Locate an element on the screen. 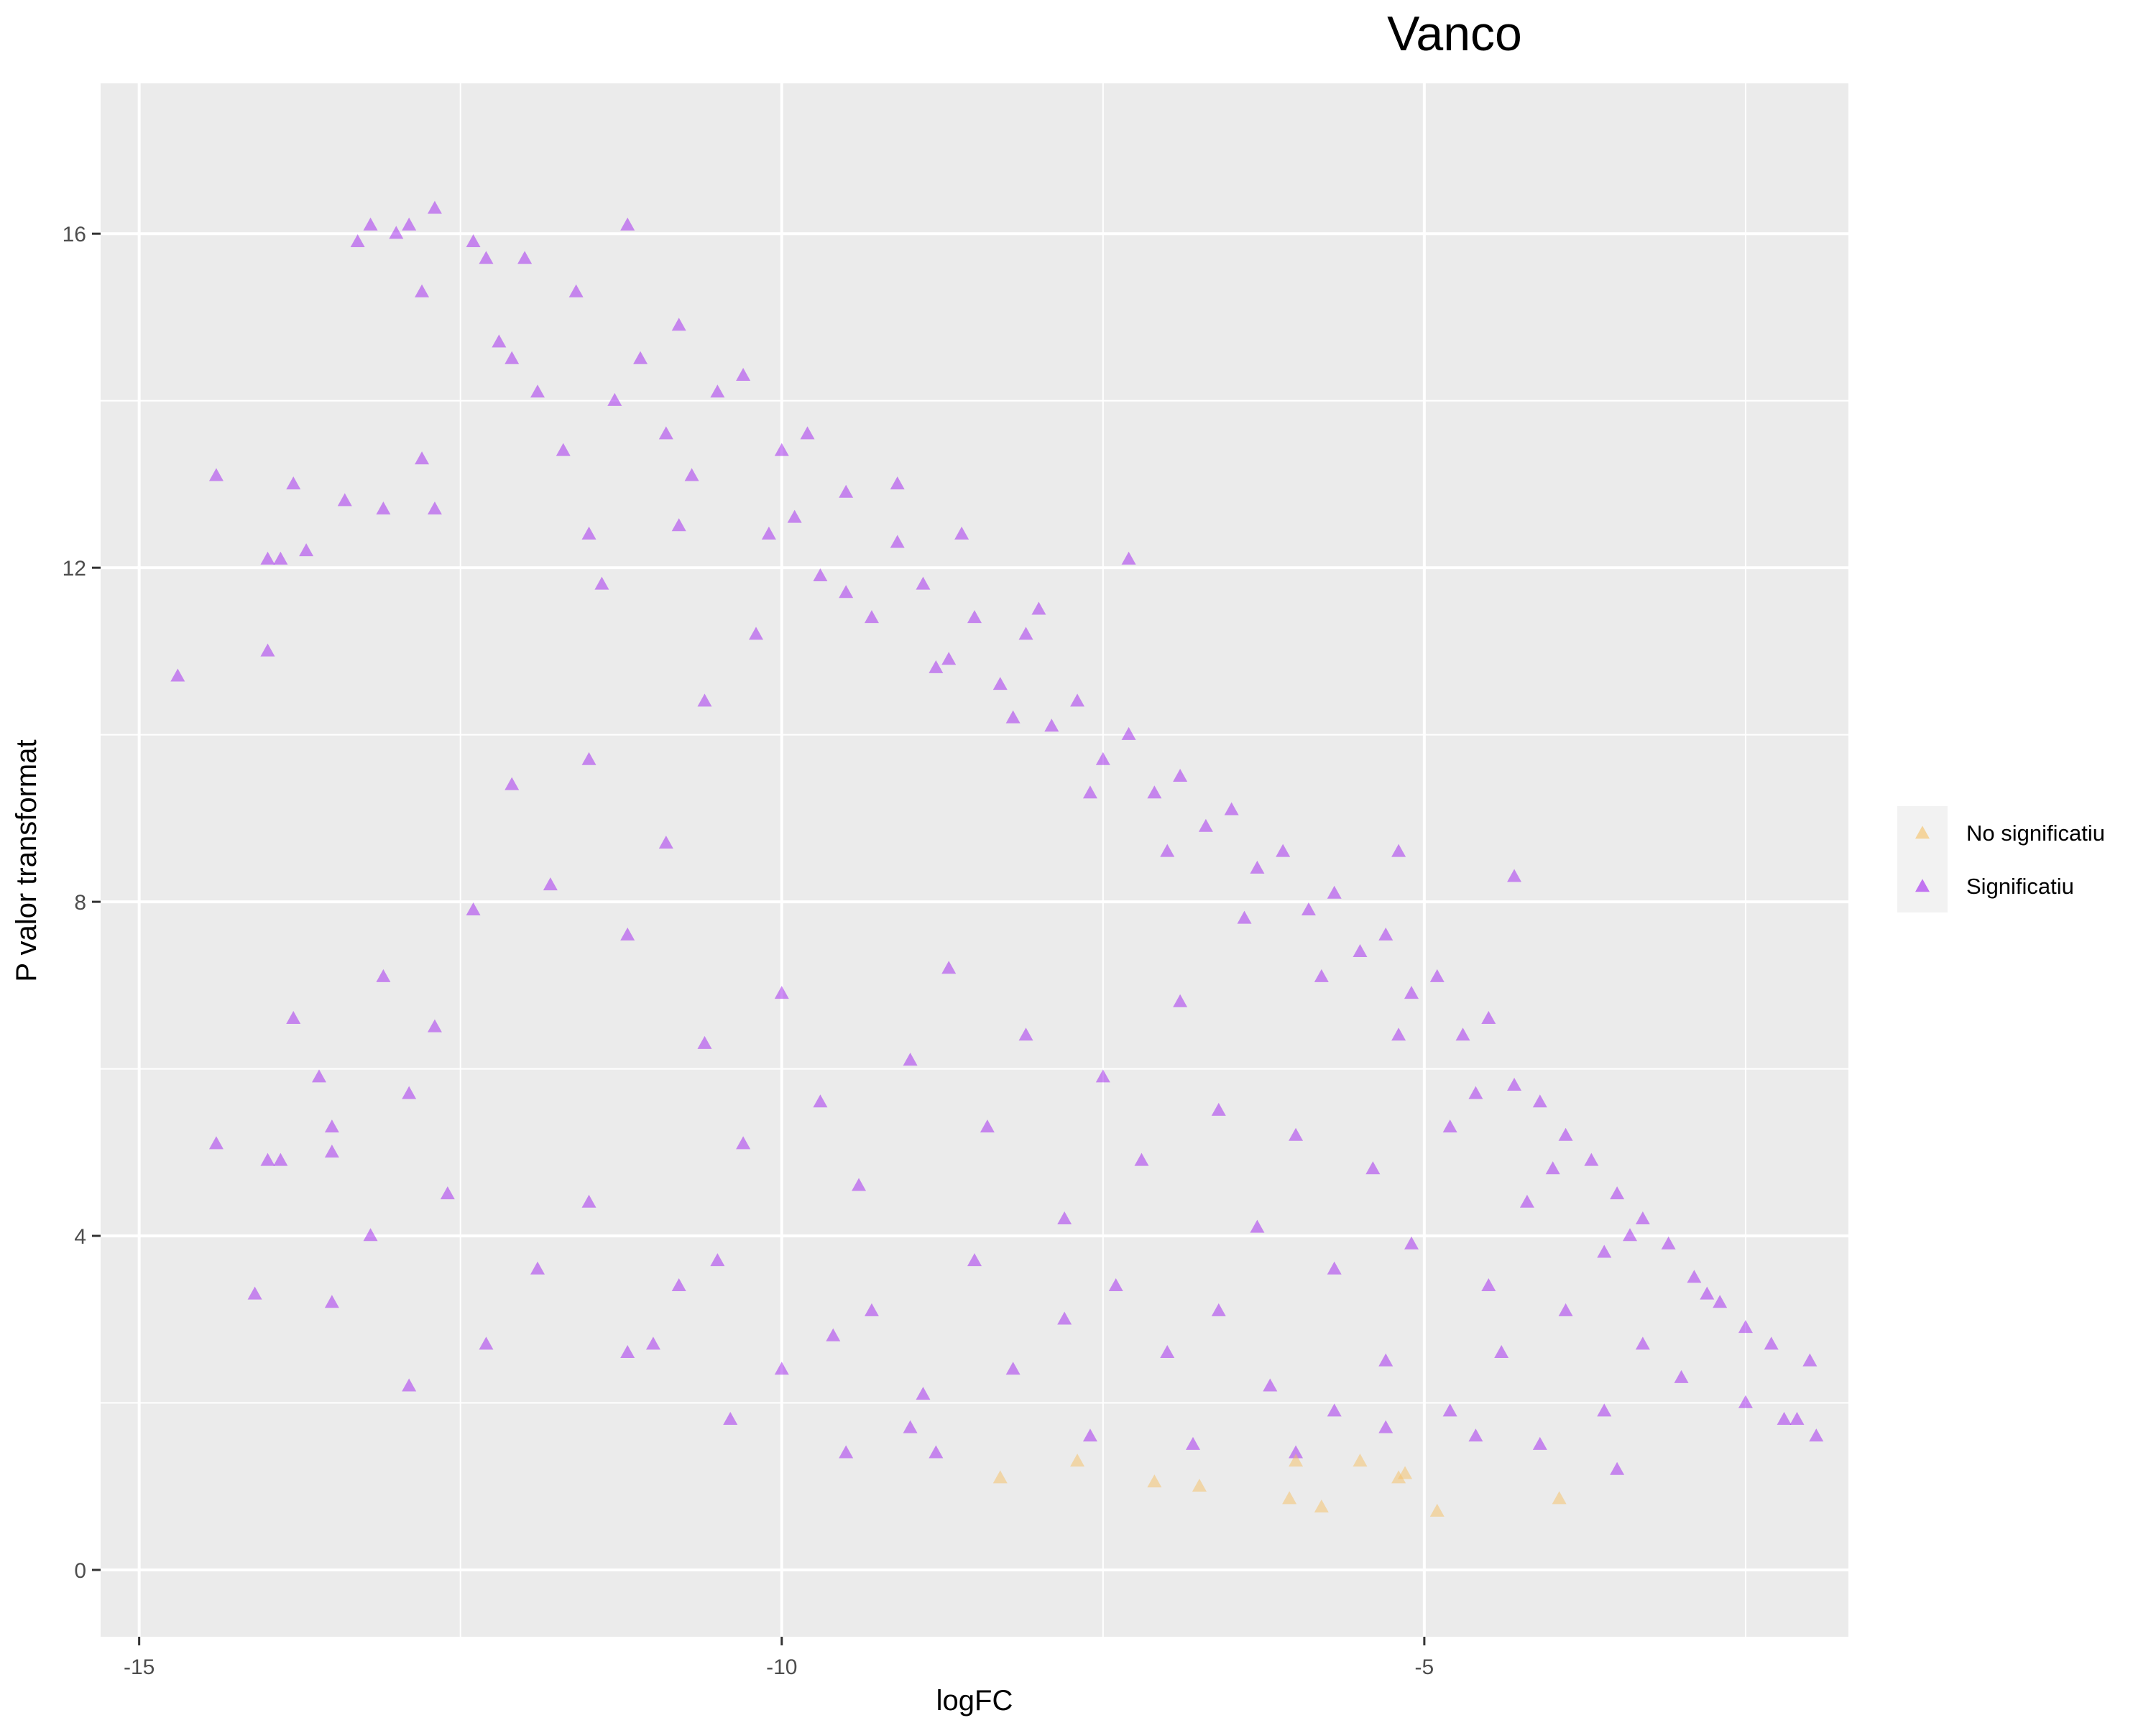 This screenshot has width=2156, height=1728. legend-label: No significatiu is located at coordinates (2036, 834).